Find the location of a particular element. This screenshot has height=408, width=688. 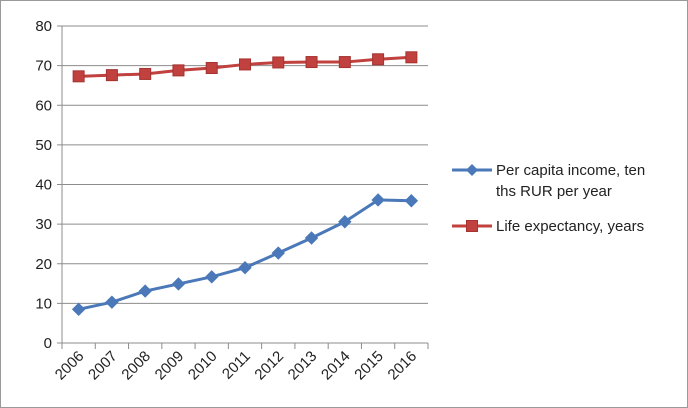

x-tick-label: 2011 is located at coordinates (236, 365).